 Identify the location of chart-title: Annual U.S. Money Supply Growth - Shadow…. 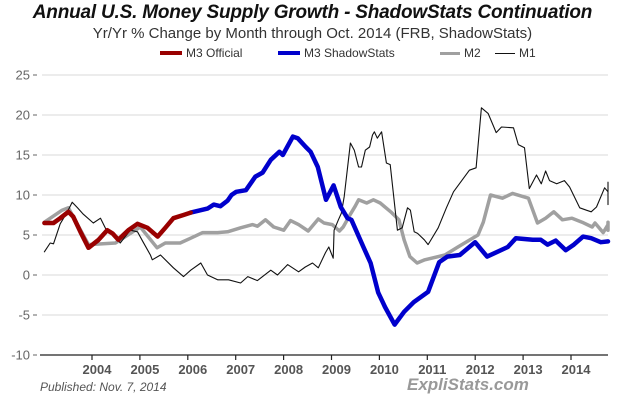
(312, 12).